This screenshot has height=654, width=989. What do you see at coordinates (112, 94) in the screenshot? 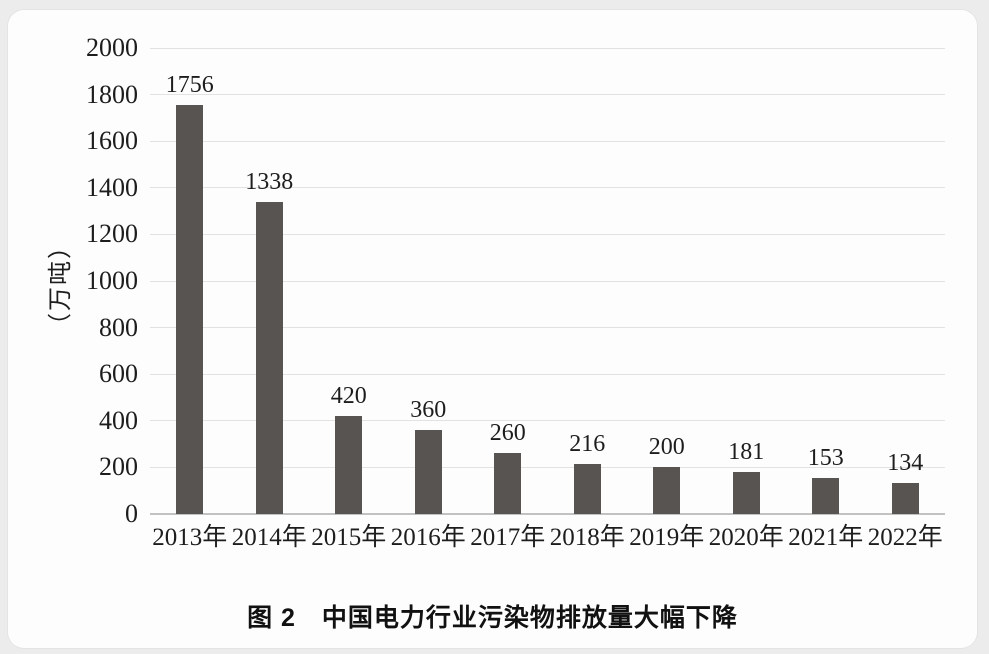
I see `y-axis-tick-label: 1800` at bounding box center [112, 94].